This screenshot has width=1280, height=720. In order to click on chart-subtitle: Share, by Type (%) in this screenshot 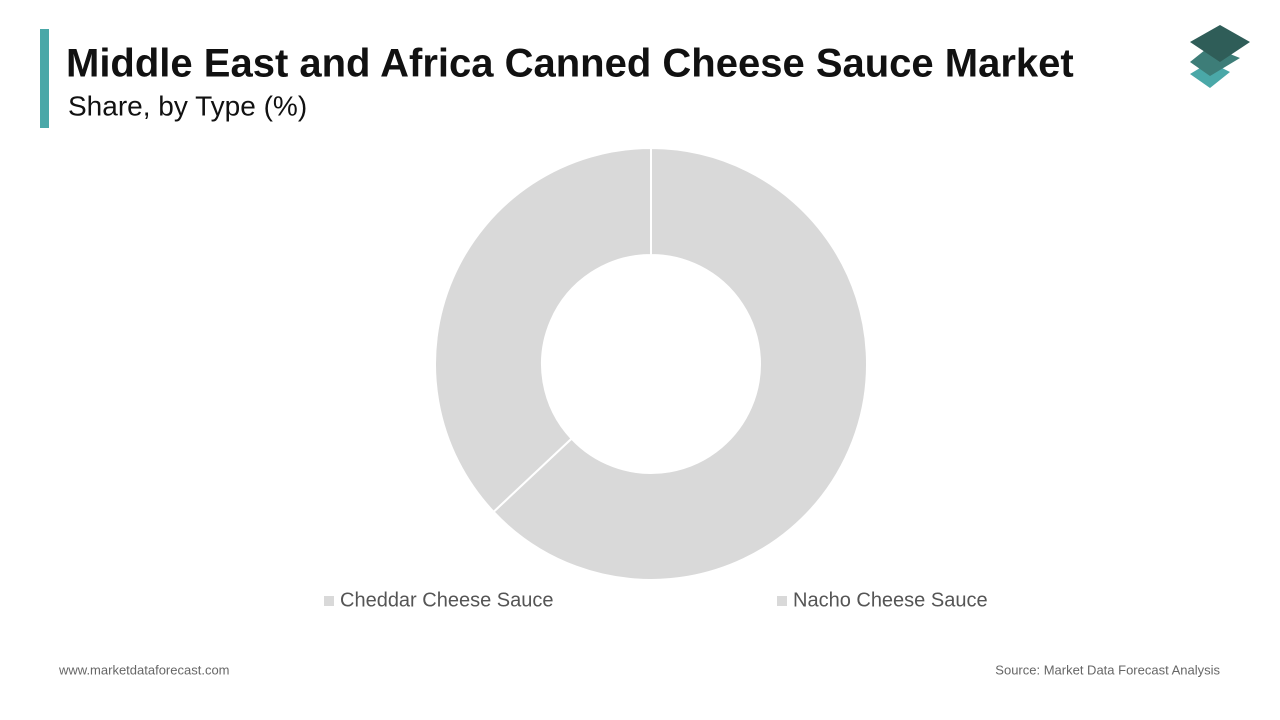, I will do `click(187, 105)`.